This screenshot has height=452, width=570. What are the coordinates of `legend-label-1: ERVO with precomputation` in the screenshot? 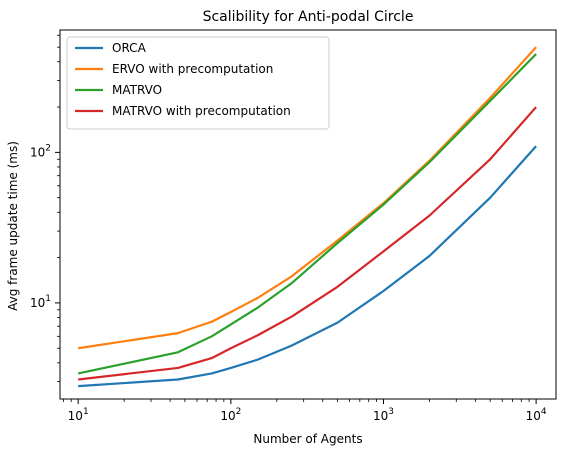 It's located at (192, 69).